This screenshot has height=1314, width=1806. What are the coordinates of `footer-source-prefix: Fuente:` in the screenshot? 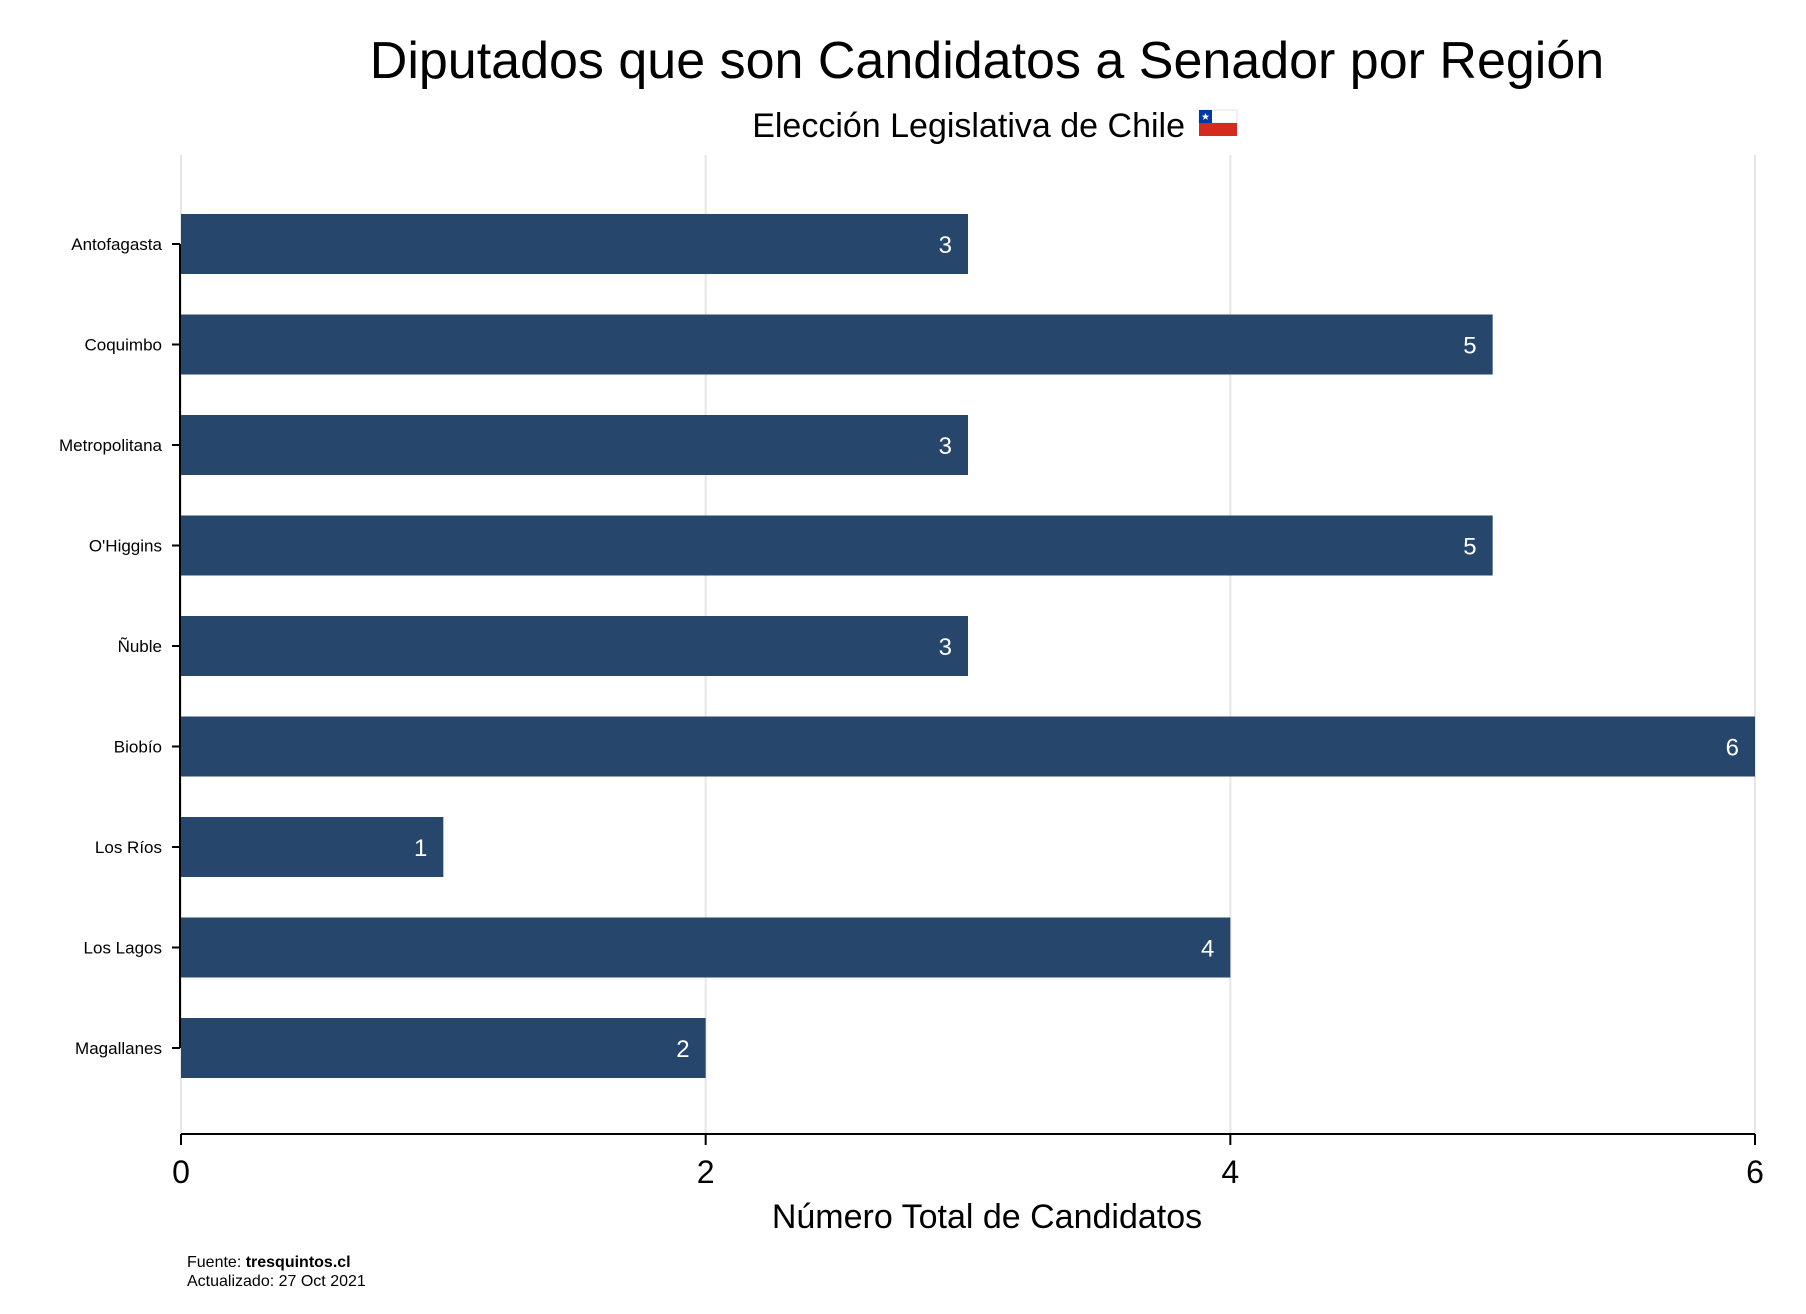 It's located at (216, 1262).